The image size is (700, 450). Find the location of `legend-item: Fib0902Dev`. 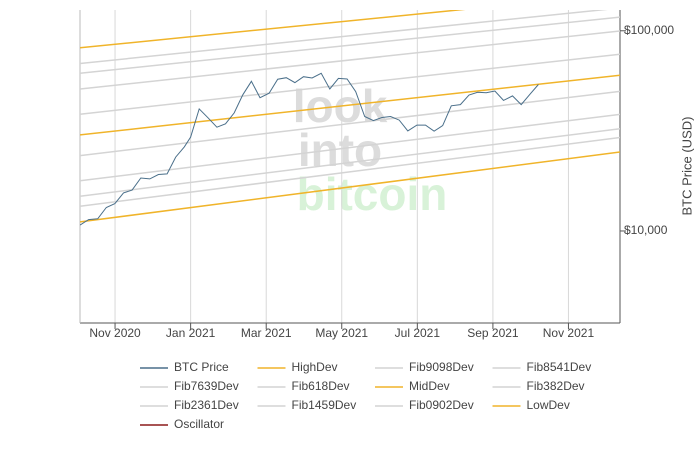

legend-item: Fib0902Dev is located at coordinates (424, 405).